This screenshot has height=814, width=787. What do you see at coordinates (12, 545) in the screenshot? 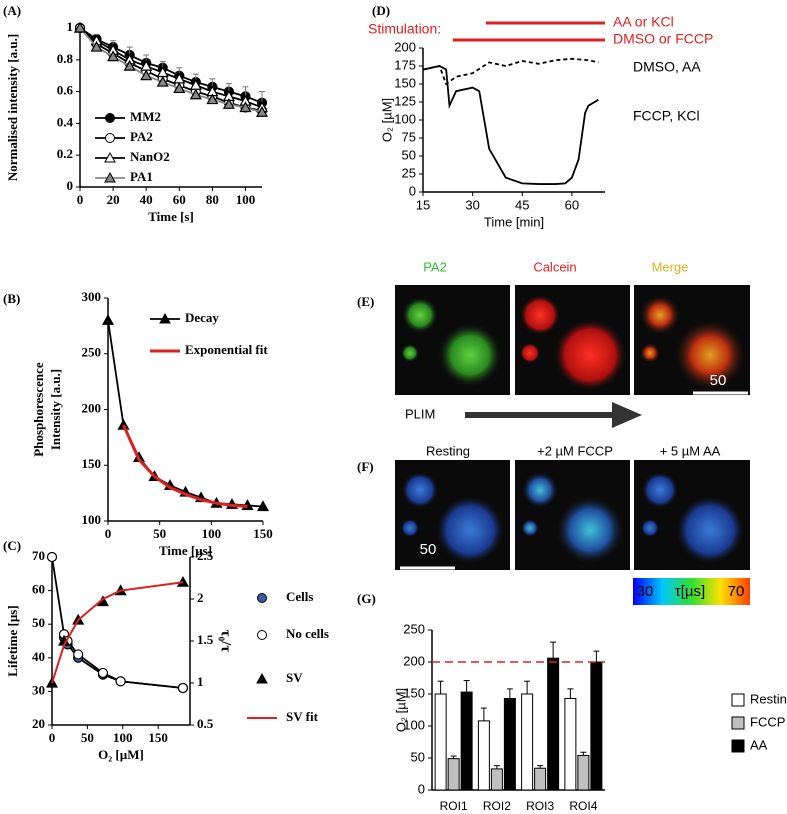
I see `panel-label: (C)` at bounding box center [12, 545].